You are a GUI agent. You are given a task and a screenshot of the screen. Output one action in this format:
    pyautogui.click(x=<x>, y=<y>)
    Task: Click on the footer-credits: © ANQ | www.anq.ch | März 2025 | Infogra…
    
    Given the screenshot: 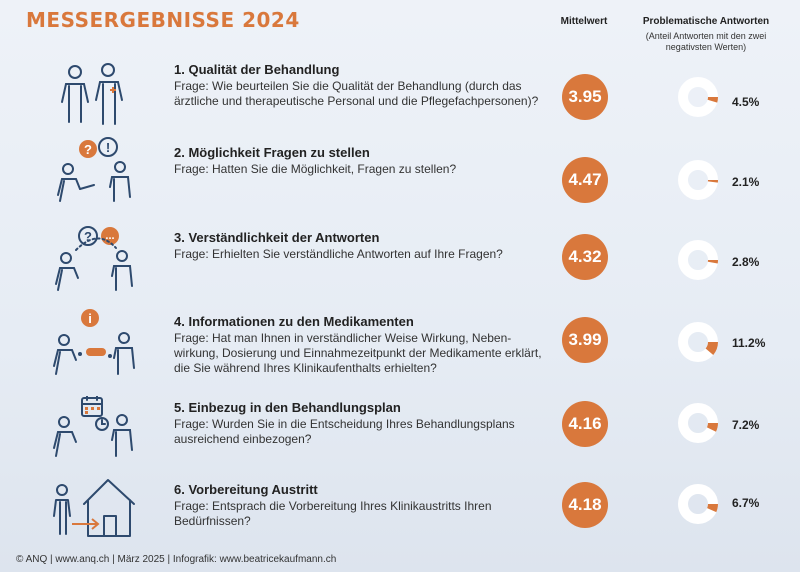 What is the action you would take?
    pyautogui.click(x=176, y=559)
    